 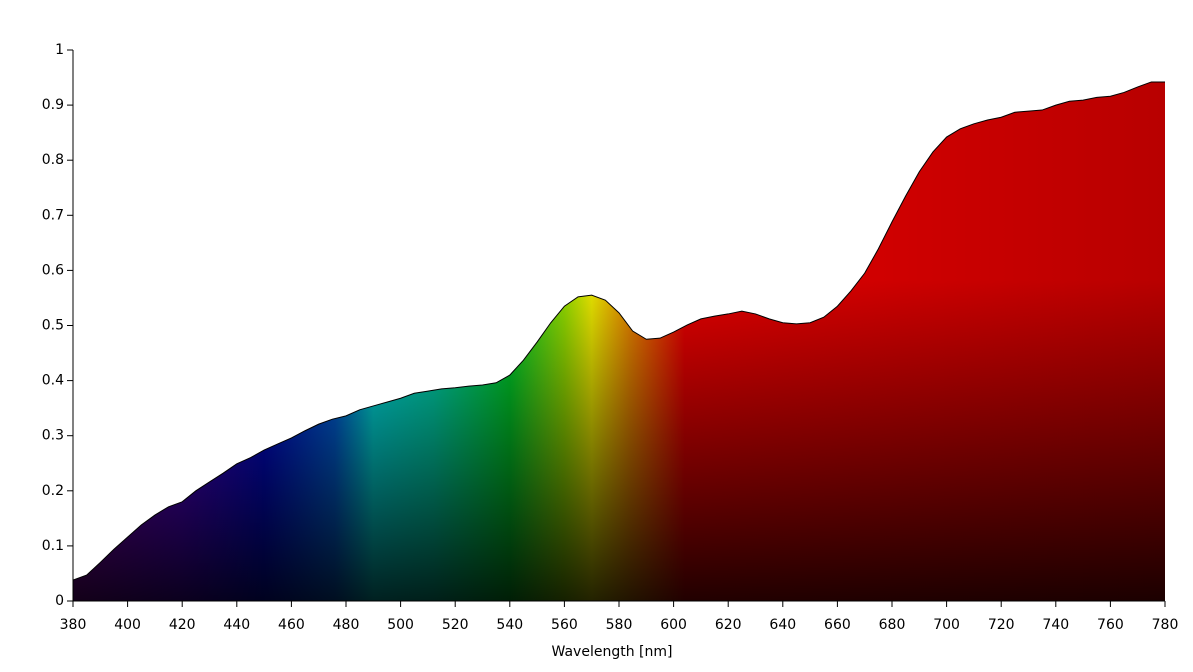 I want to click on y-tick-label: 0.6, so click(x=53, y=270).